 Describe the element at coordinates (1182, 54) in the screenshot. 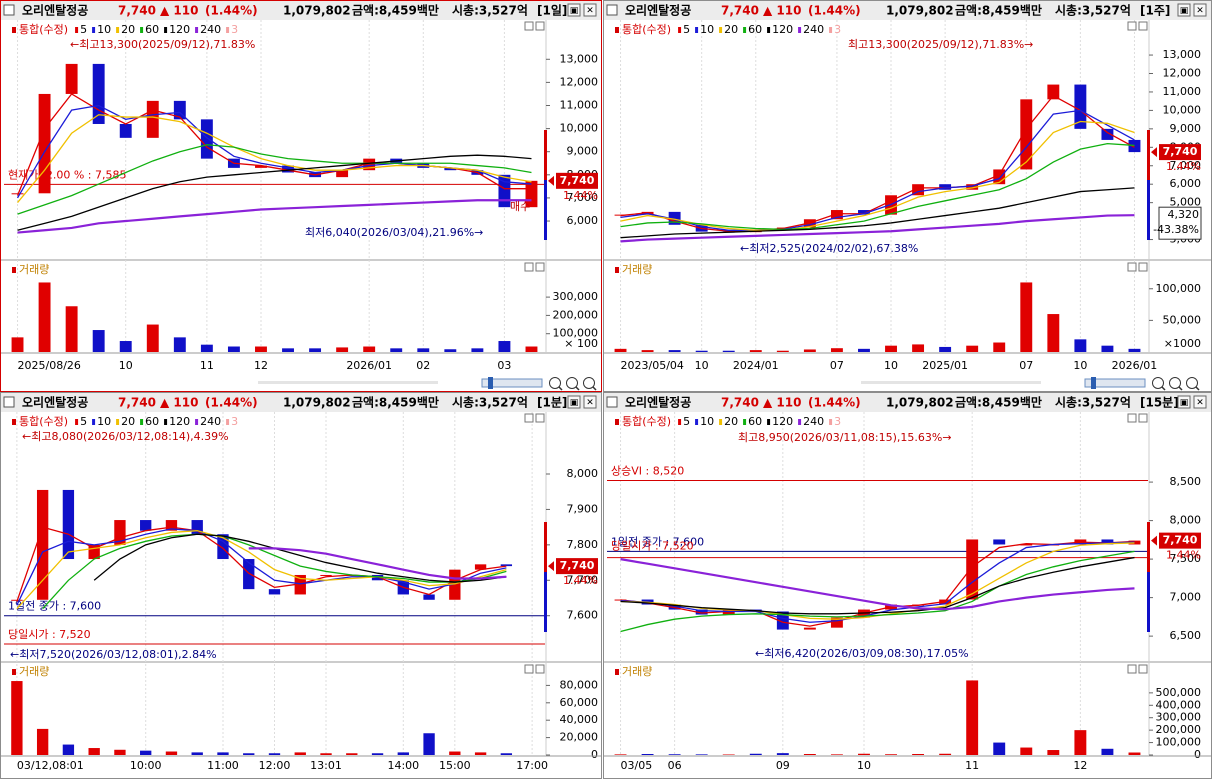

I see `y-tick-label: 13,000` at that location.